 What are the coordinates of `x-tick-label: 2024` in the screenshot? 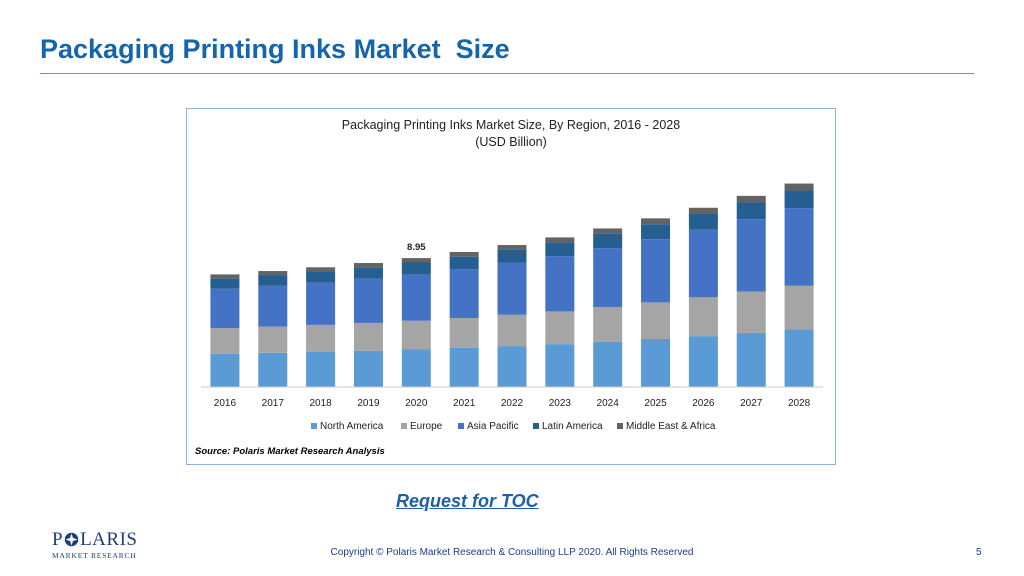 It's located at (608, 403).